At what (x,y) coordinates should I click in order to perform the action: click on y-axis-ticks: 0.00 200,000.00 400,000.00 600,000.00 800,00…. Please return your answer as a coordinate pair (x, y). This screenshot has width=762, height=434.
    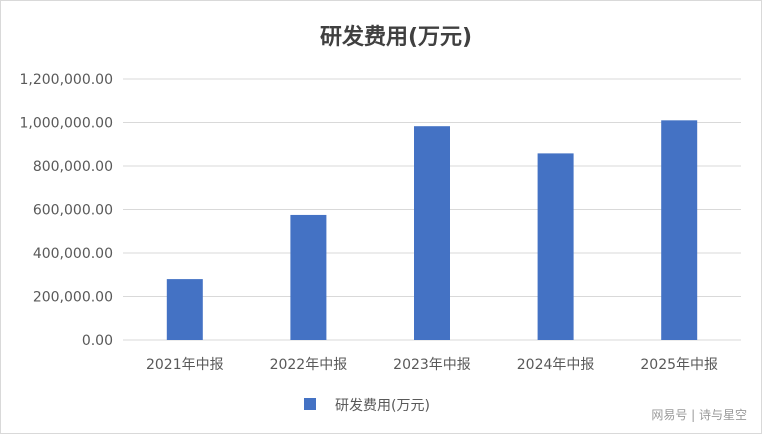
    Looking at the image, I should click on (66, 210).